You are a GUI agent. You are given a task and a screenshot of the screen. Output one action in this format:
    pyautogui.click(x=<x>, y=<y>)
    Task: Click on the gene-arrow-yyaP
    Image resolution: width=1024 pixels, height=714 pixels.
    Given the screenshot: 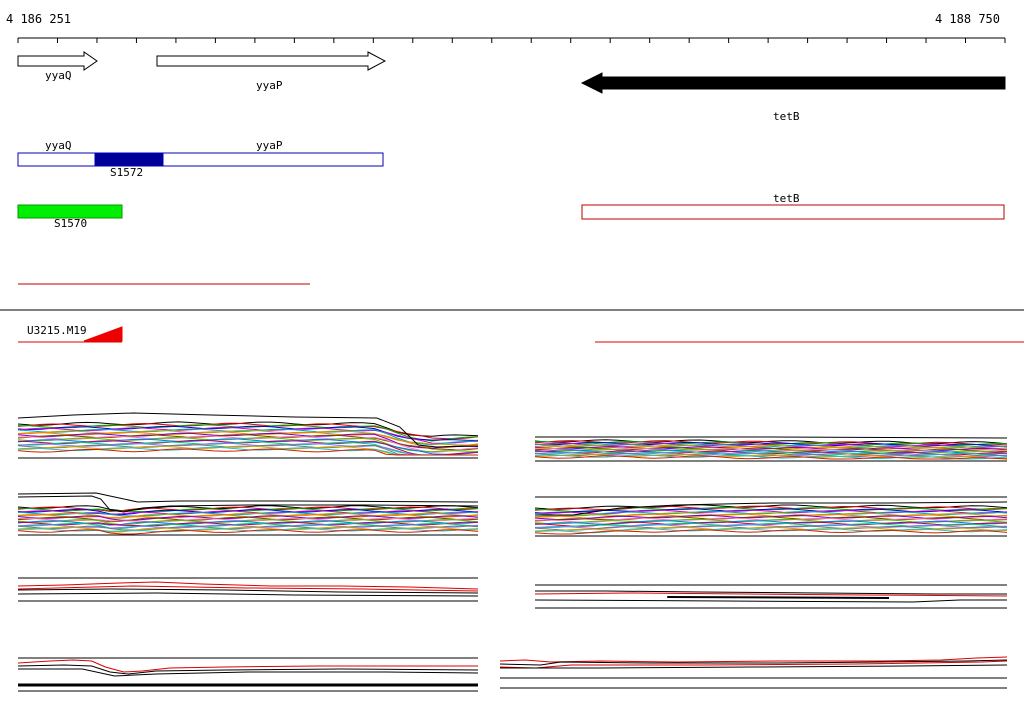 What is the action you would take?
    pyautogui.click(x=271, y=61)
    